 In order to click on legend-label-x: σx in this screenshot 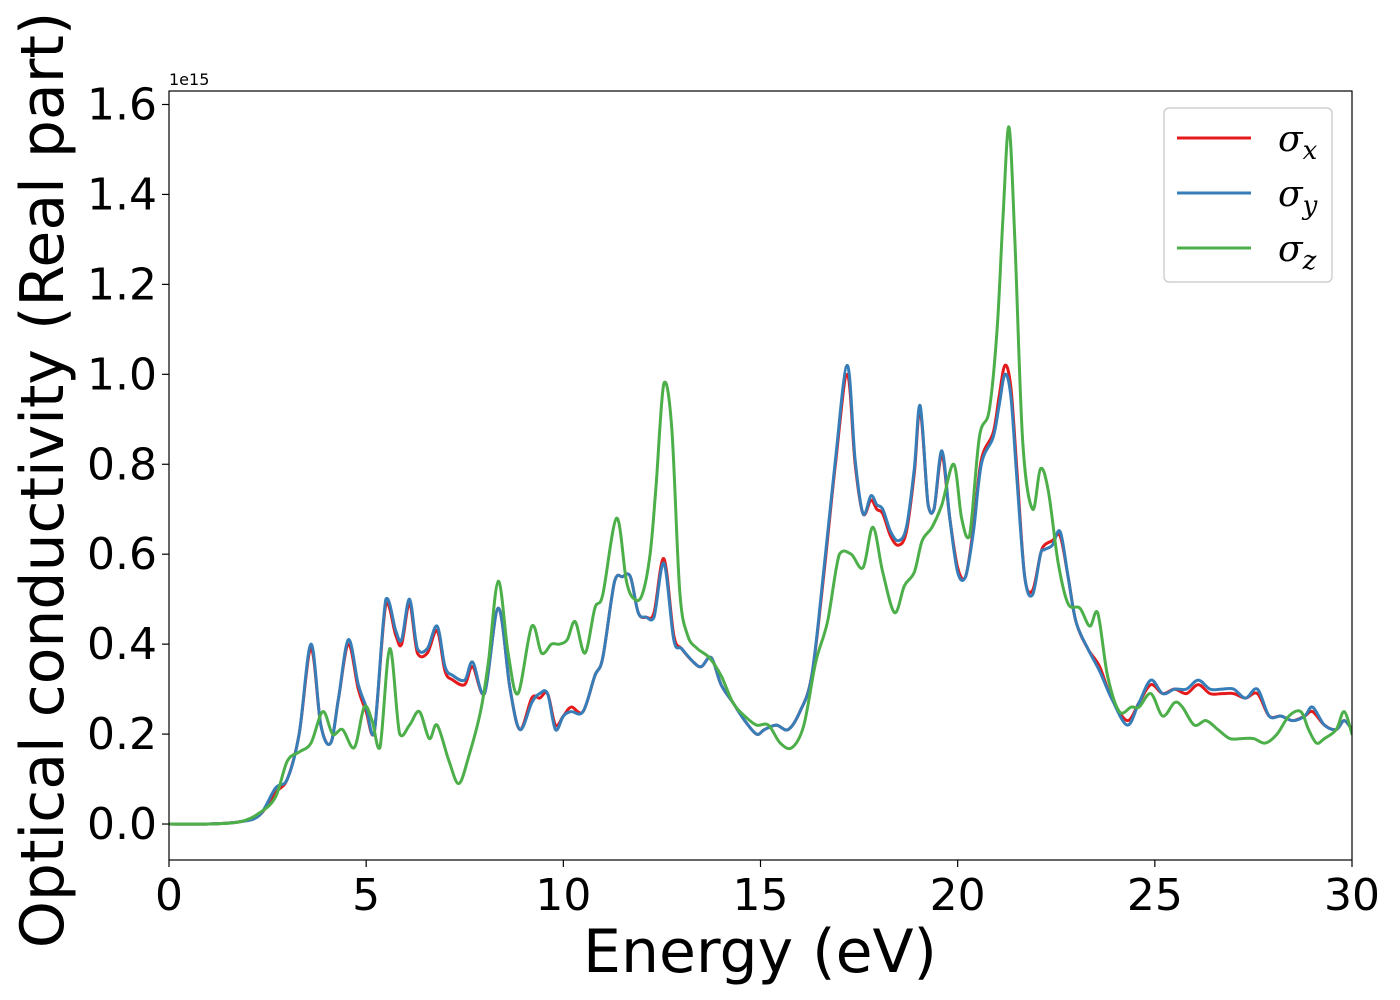, I will do `click(1298, 142)`.